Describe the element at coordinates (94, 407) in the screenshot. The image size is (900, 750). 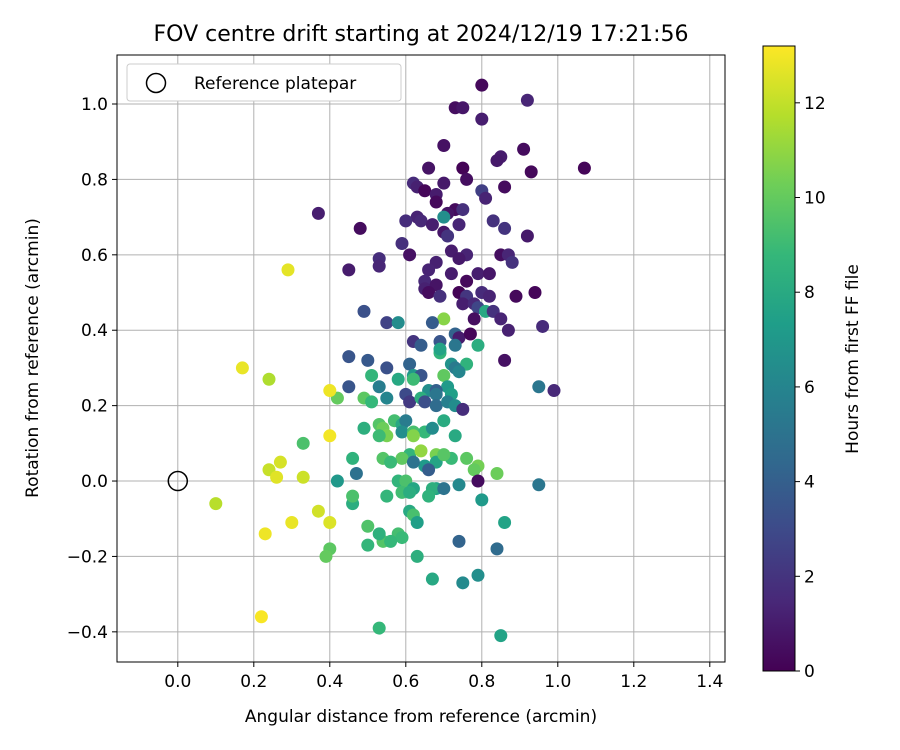
I see `y-tick-label: 0.2` at that location.